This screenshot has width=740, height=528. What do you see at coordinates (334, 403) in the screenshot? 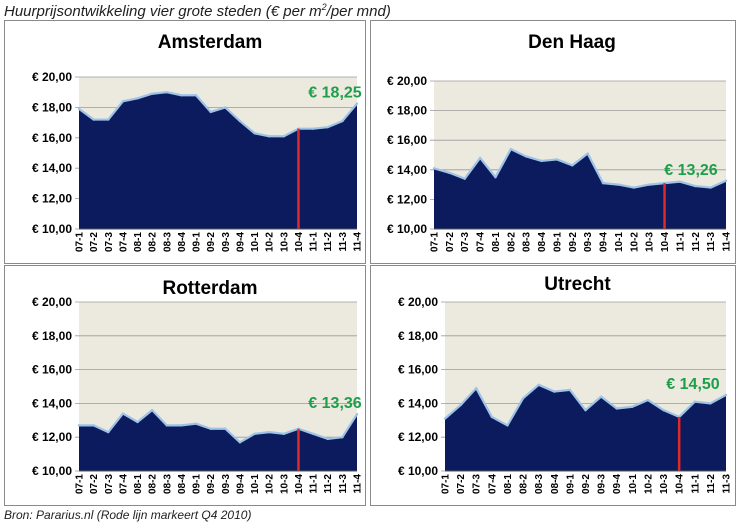
I see `value-label: € 13,36` at bounding box center [334, 403].